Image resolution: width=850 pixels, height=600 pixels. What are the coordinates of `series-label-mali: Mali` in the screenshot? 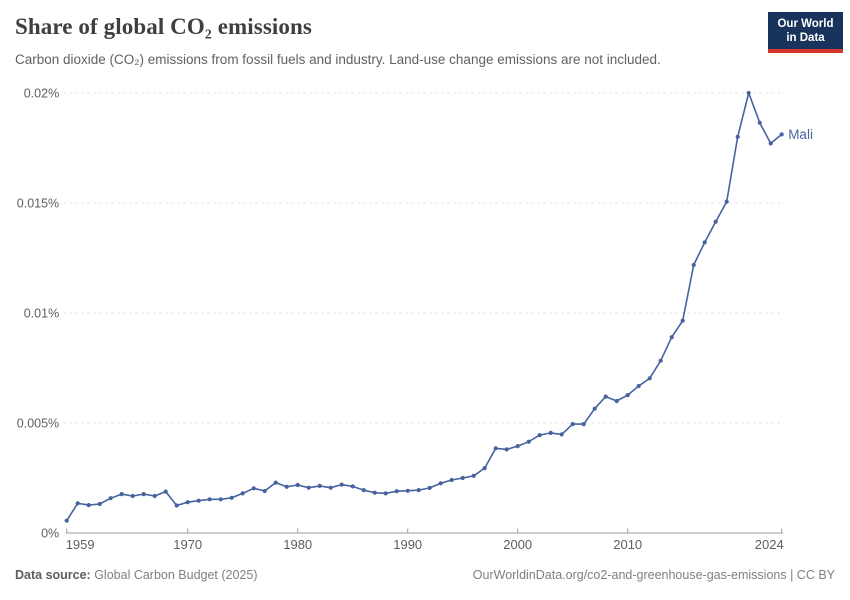 It's located at (800, 134).